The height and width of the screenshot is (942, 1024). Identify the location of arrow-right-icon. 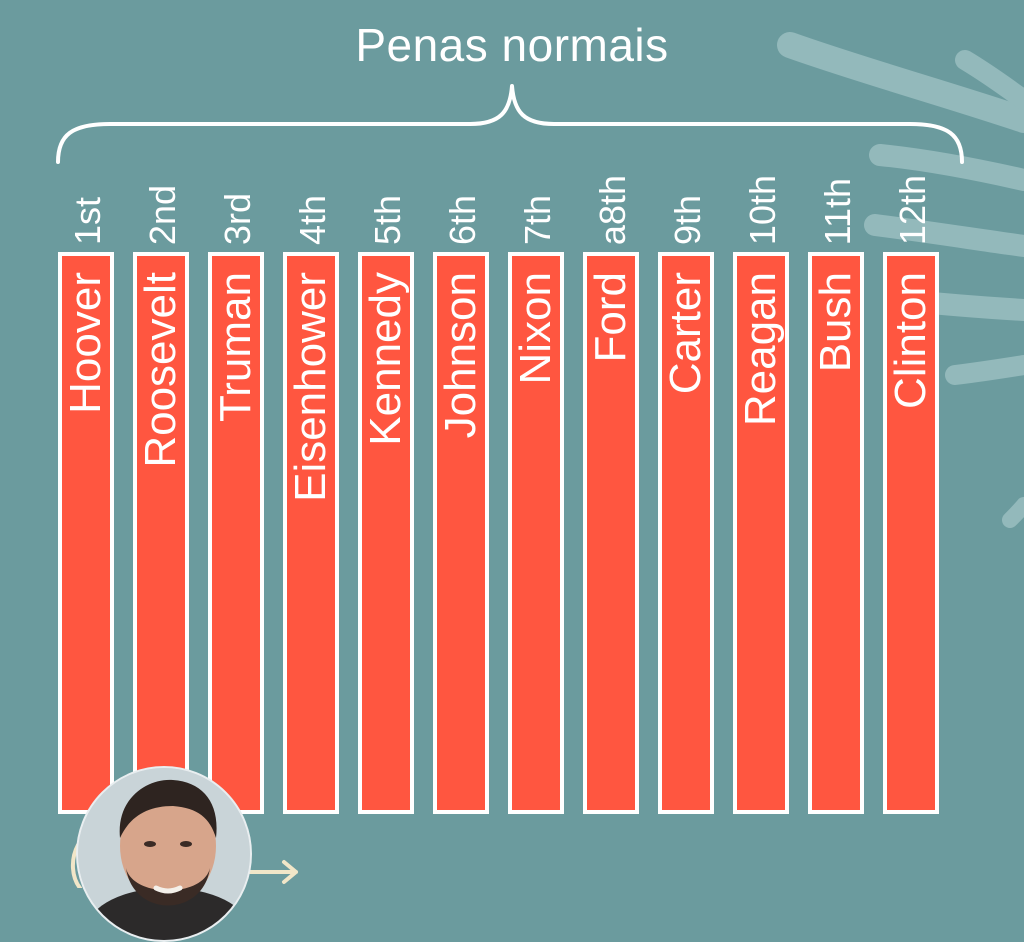
(184, 865).